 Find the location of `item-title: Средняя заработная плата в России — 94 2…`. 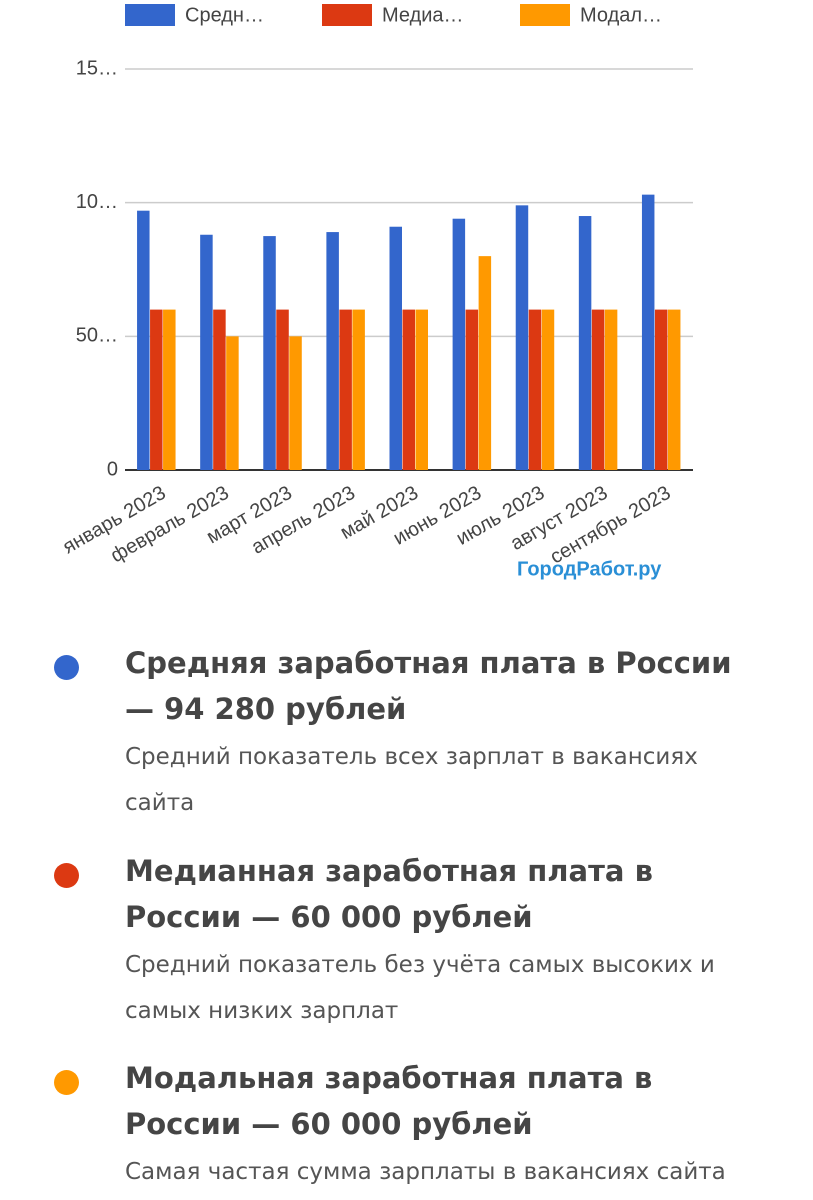

item-title: Средняя заработная плата в России — 94 2… is located at coordinates (428, 686).